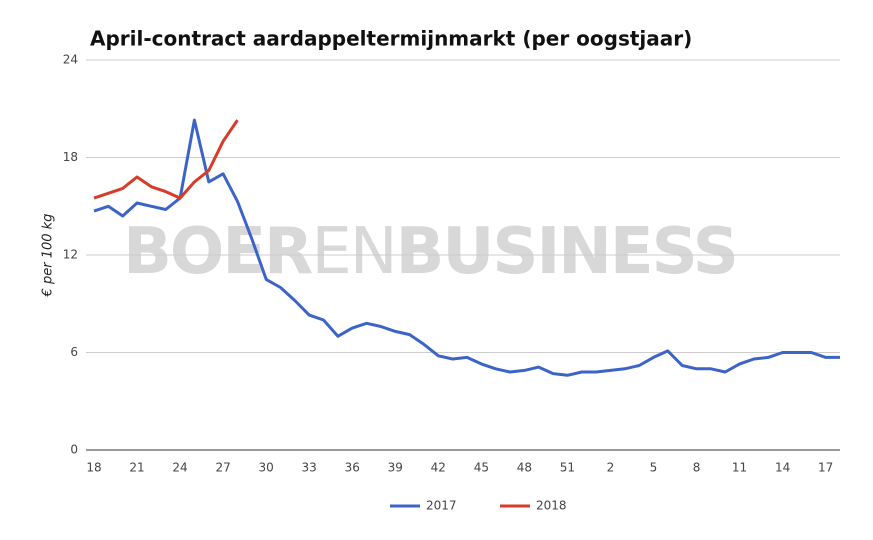  I want to click on x-tick-label: 27, so click(222, 468).